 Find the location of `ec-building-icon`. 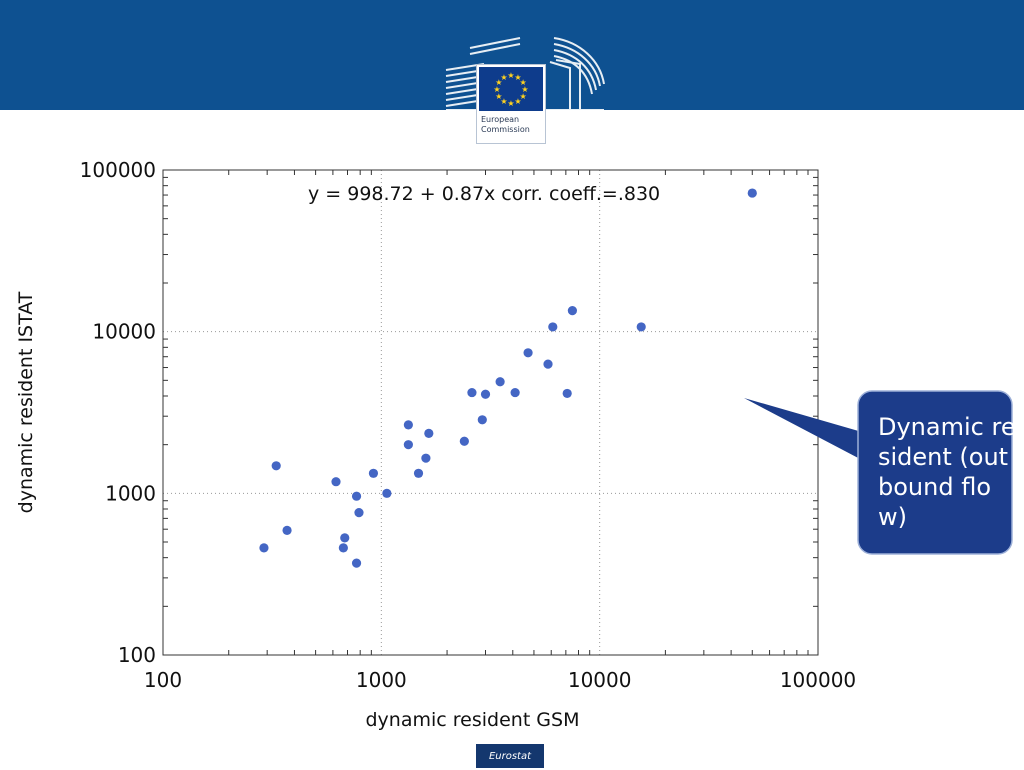

ec-building-icon is located at coordinates (525, 74).